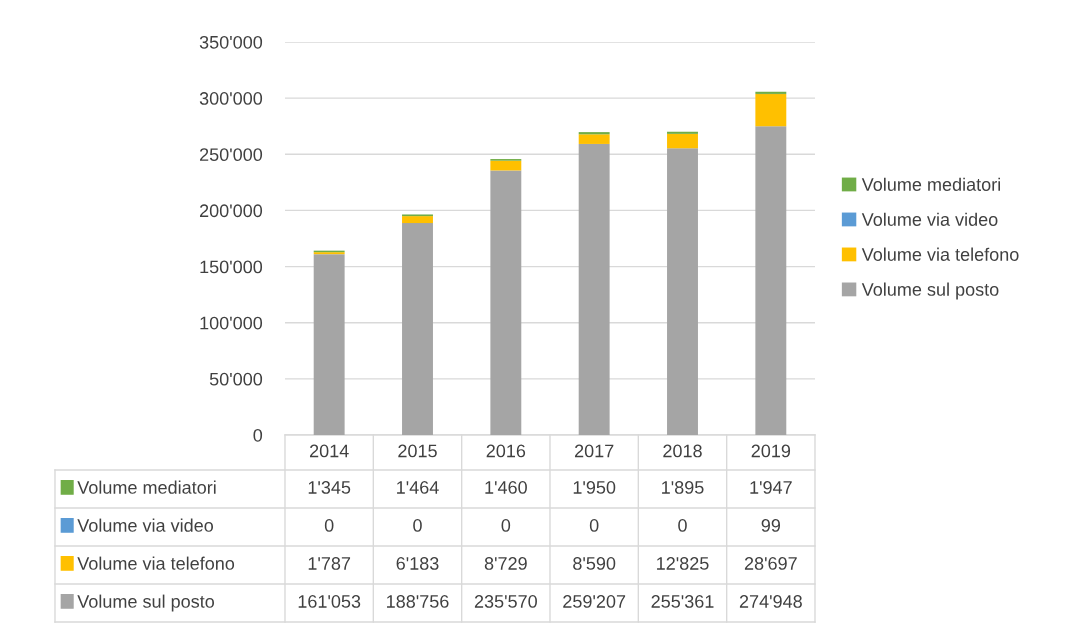 The width and height of the screenshot is (1088, 628). Describe the element at coordinates (770, 601) in the screenshot. I see `data-label: 274'948` at that location.